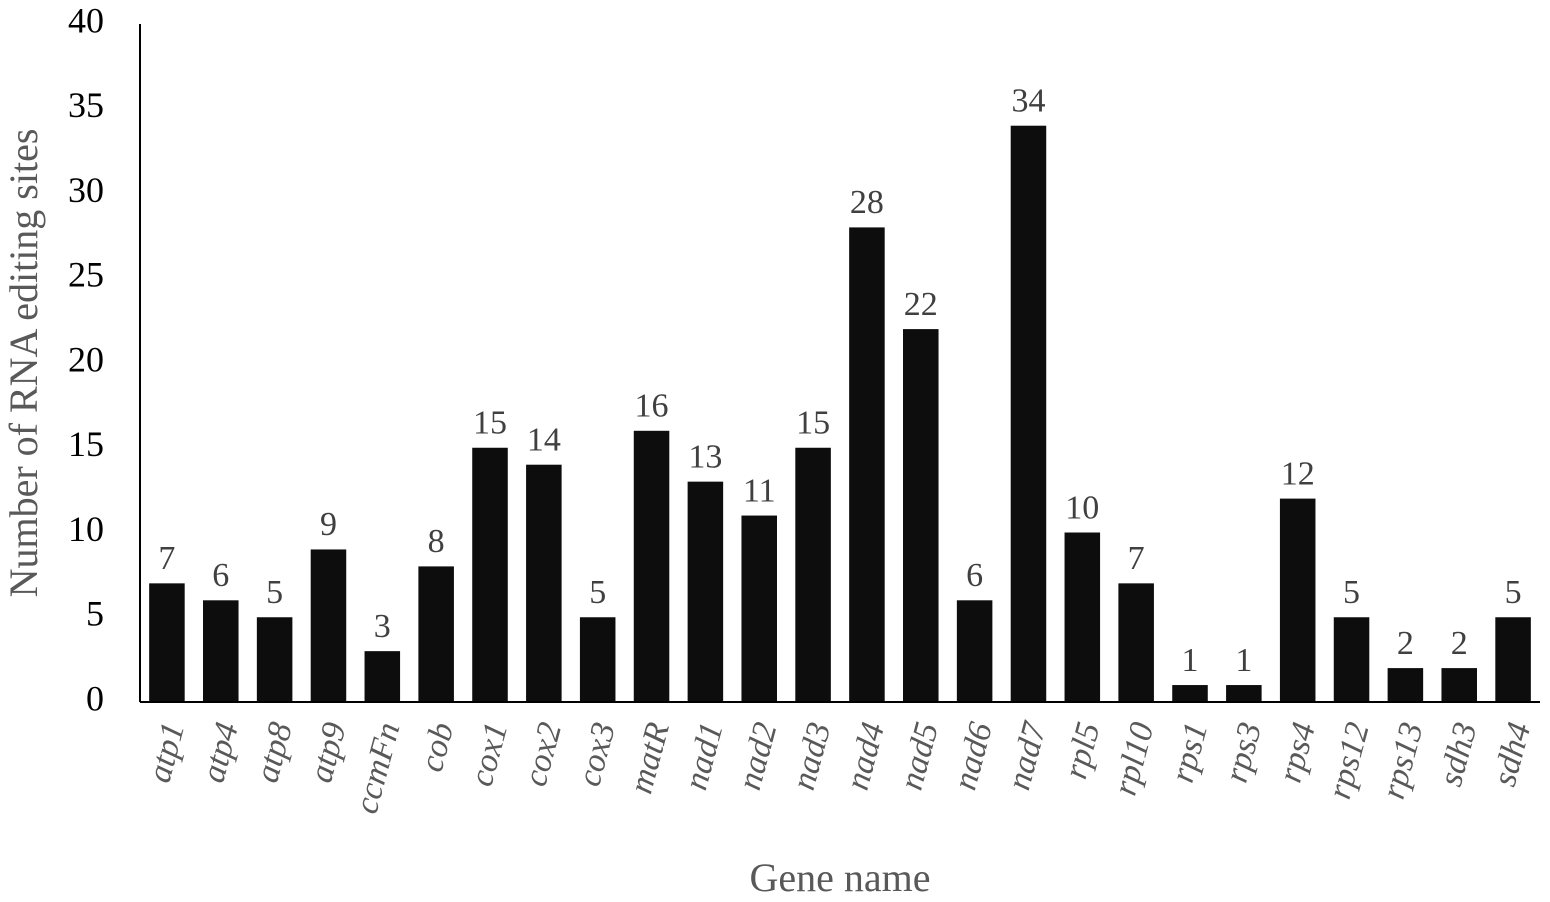 The image size is (1550, 902). I want to click on x-tick-label: ccmFn, so click(378, 768).